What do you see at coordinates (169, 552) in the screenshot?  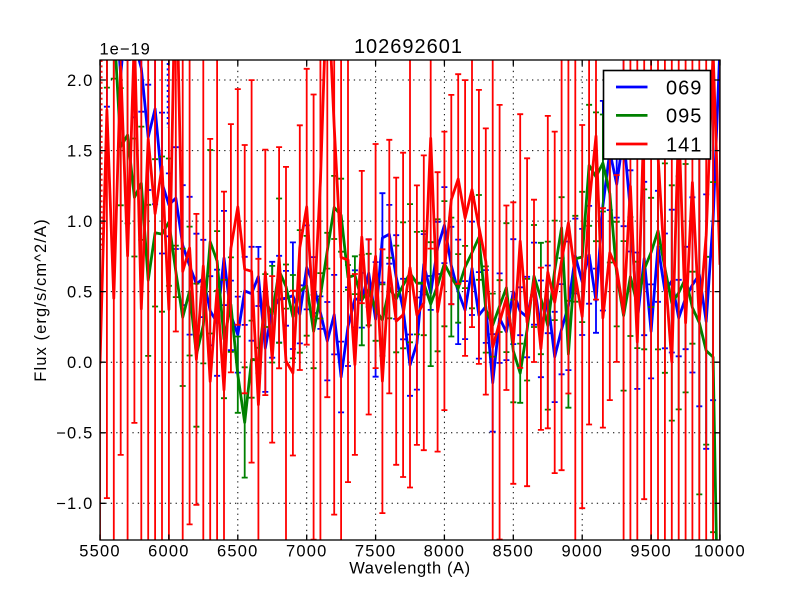 I see `svg-text: 6000` at bounding box center [169, 552].